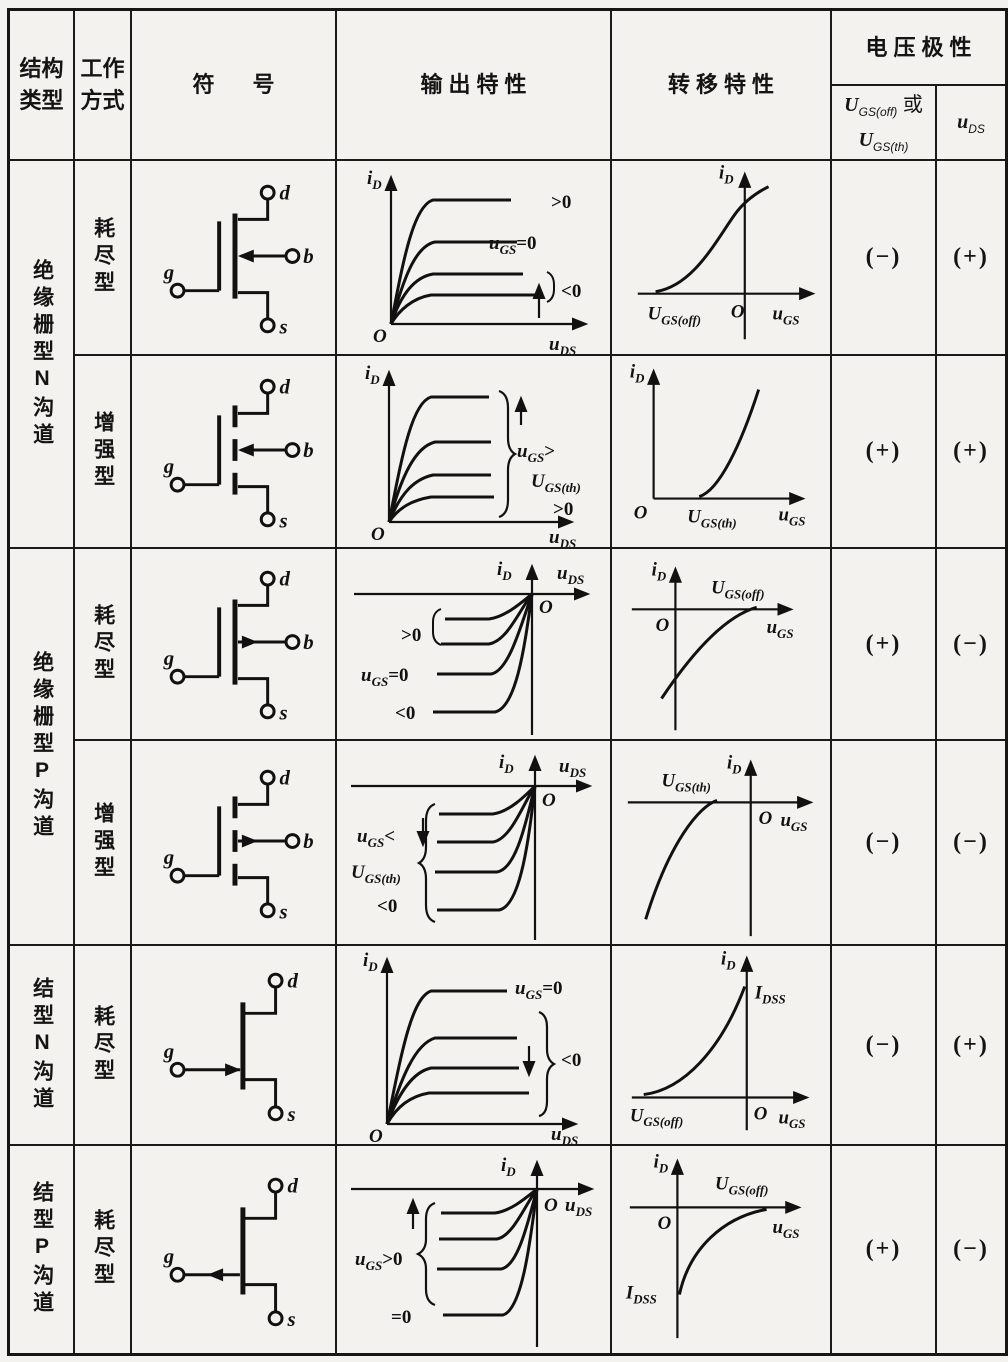 This screenshot has width=1008, height=1362. What do you see at coordinates (884, 645) in the screenshot?
I see `polarity-ugs-row3: (+)` at bounding box center [884, 645].